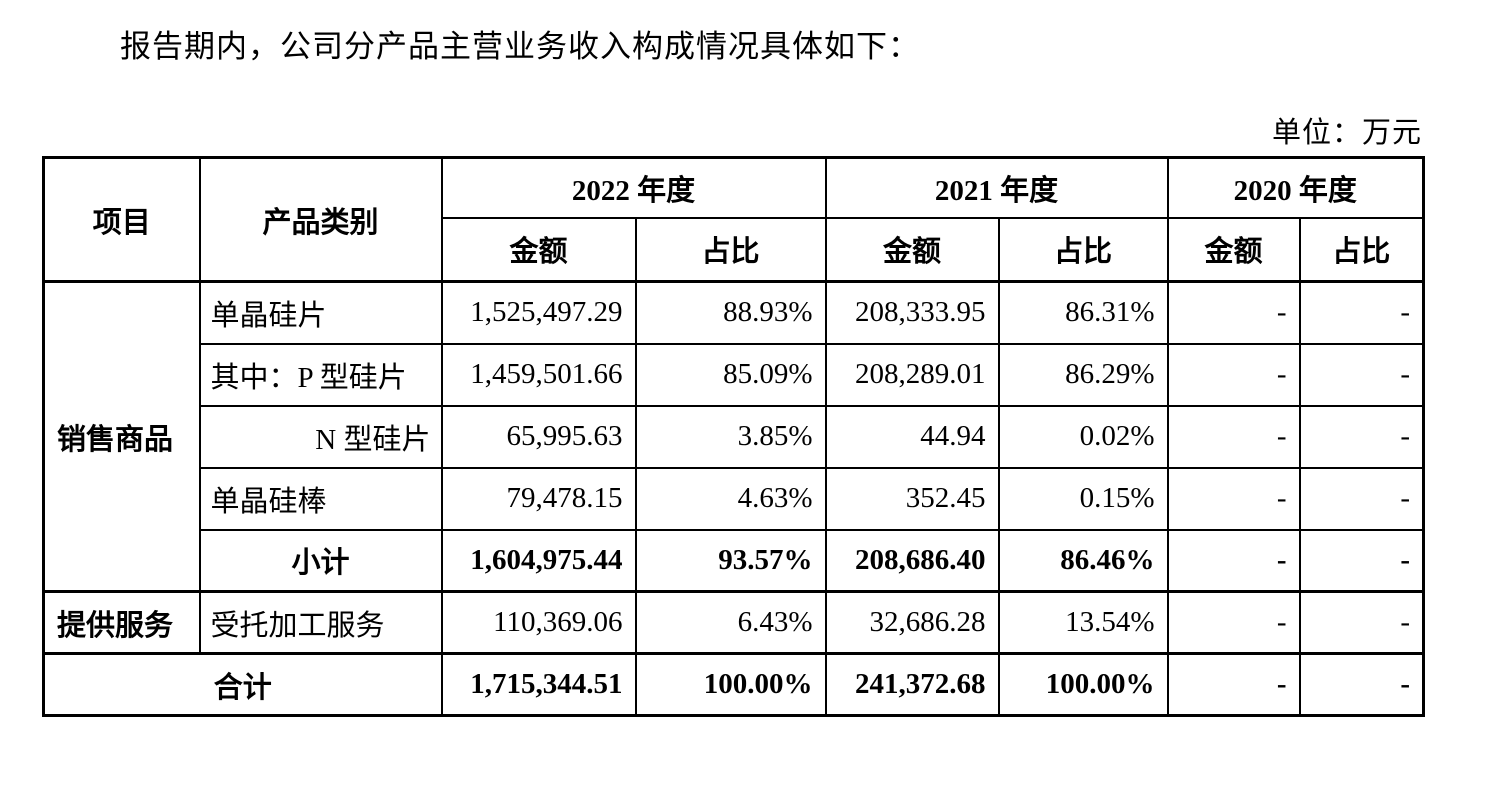 Image resolution: width=1496 pixels, height=794 pixels. Describe the element at coordinates (121, 436) in the screenshot. I see `group-label-goods: 销售商品` at that location.